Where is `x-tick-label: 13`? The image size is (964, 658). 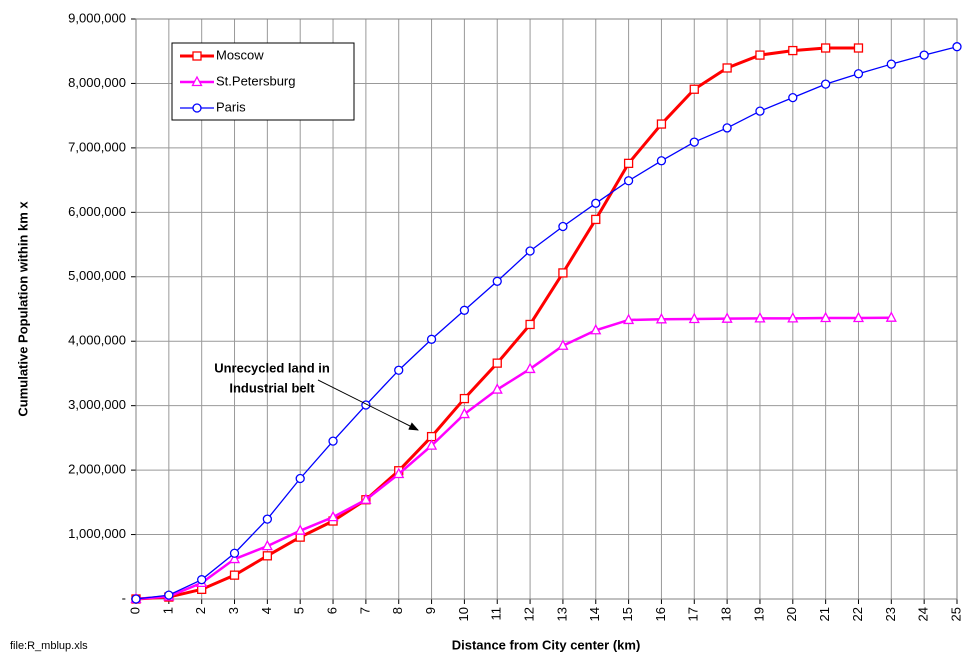 x-tick-label: 13 is located at coordinates (561, 614).